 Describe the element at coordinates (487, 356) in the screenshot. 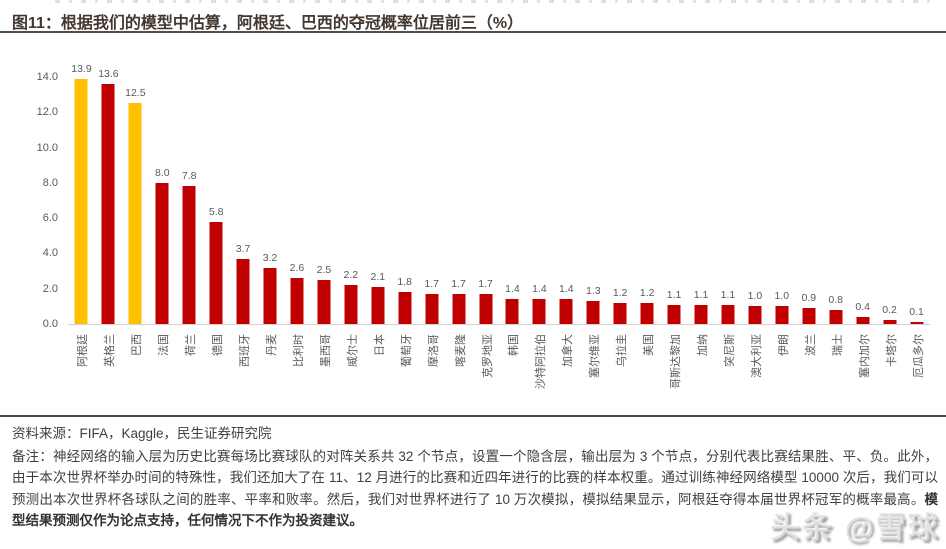

I see `x-tick-label: 克罗地亚` at that location.